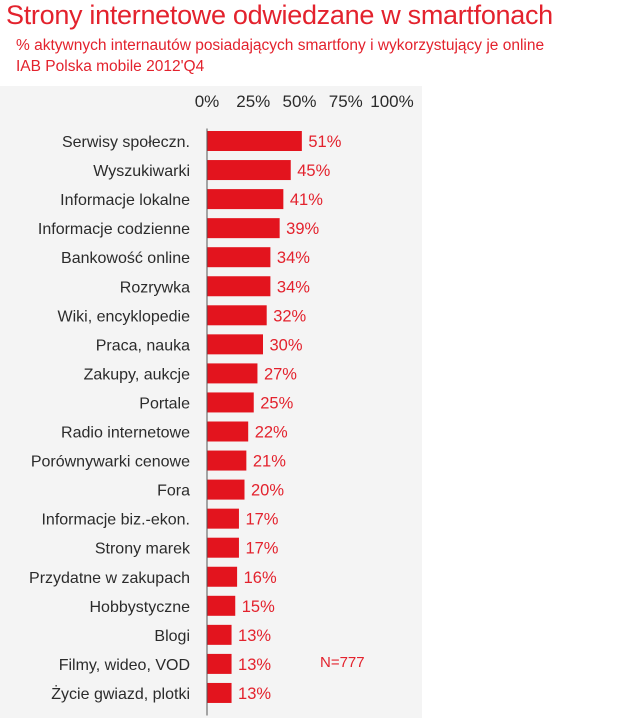  I want to click on value-label: 15%, so click(258, 607).